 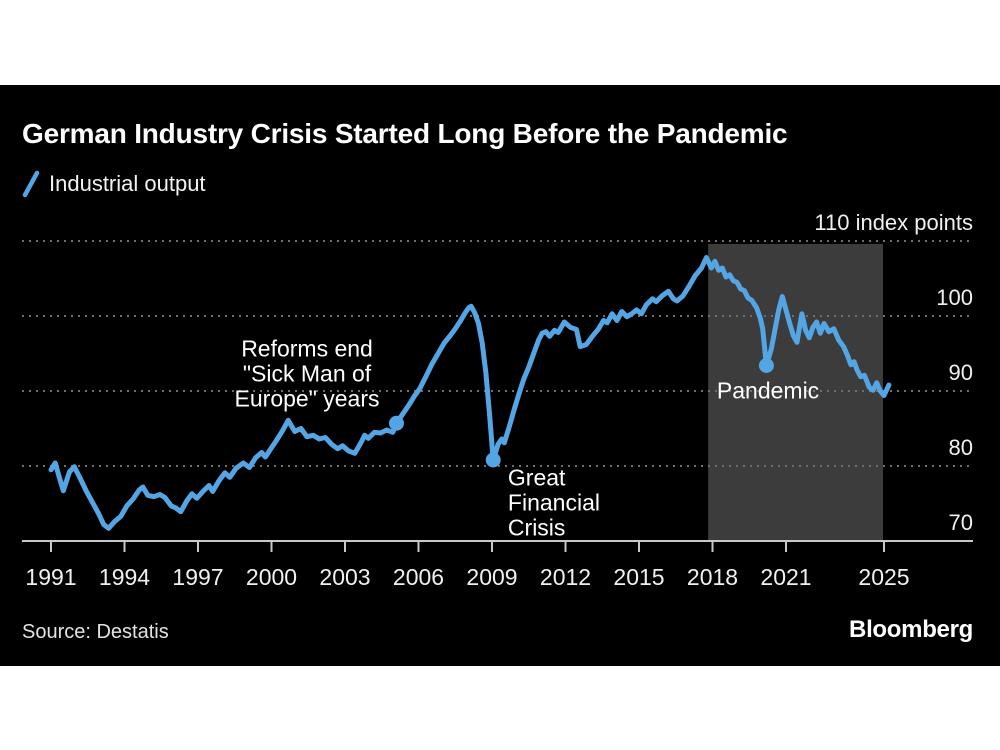 What do you see at coordinates (493, 460) in the screenshot?
I see `gfc-marker-dot` at bounding box center [493, 460].